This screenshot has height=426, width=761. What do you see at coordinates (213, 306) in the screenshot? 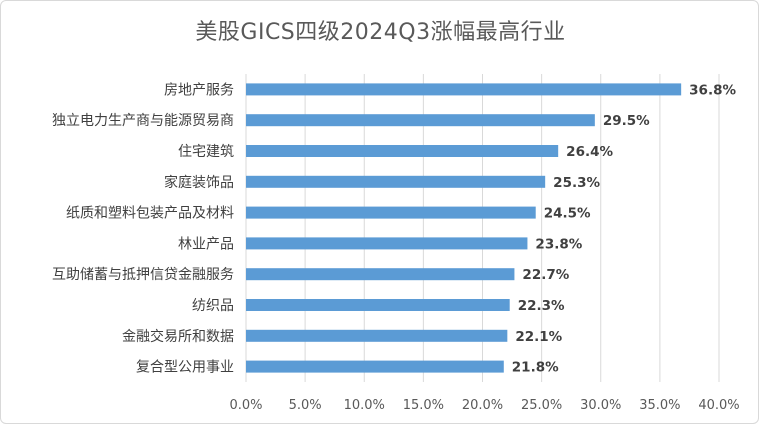
I see `category-label: 纺织品` at bounding box center [213, 306].